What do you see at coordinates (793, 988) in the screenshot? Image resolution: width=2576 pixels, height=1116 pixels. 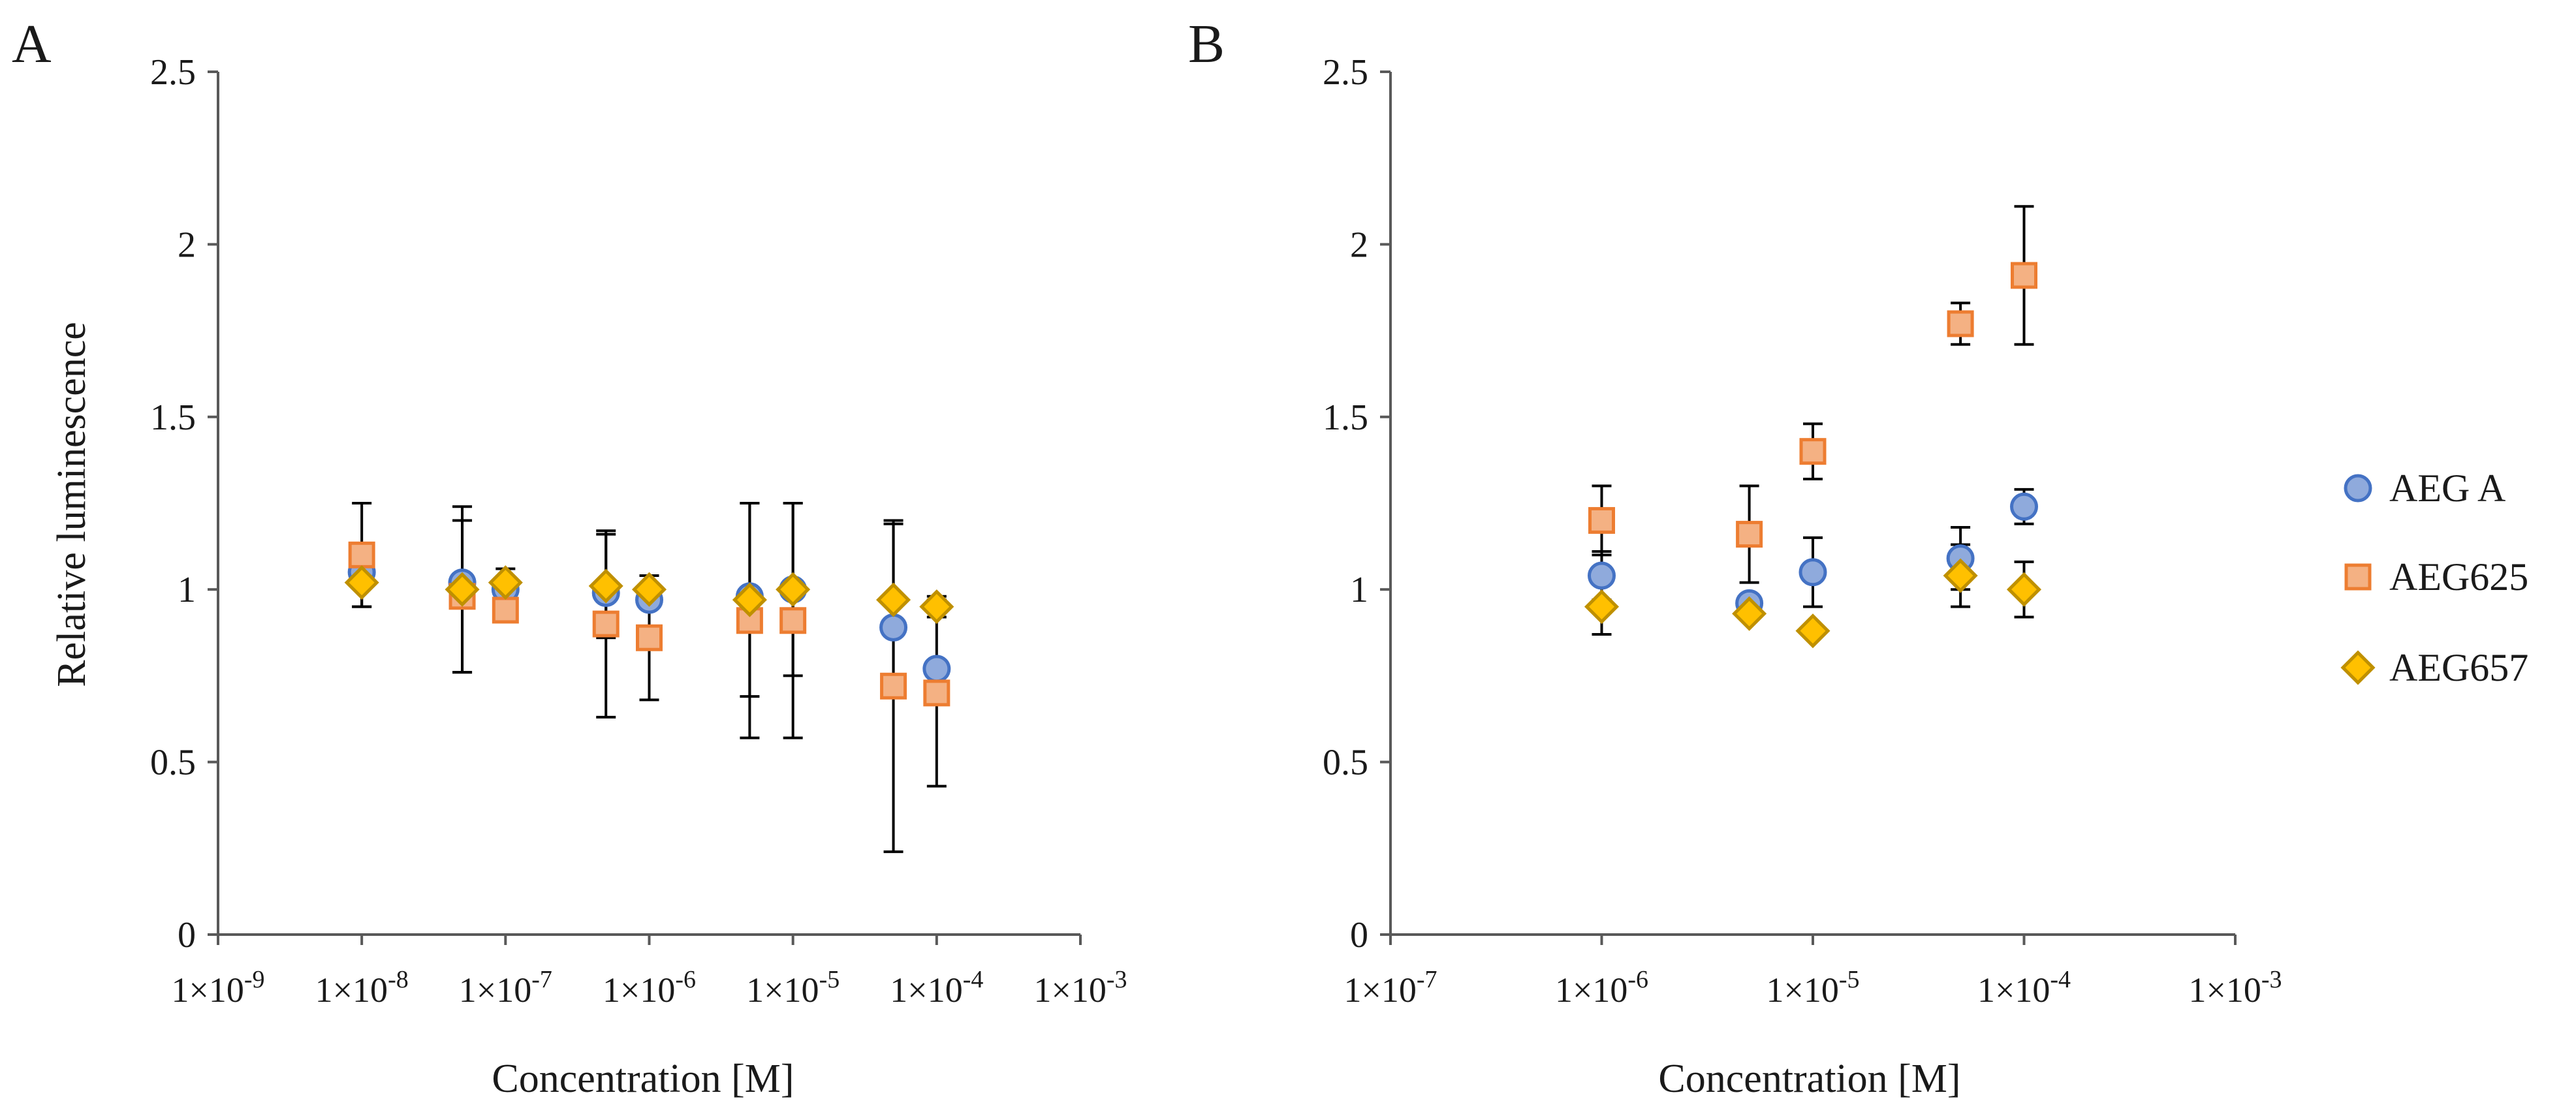 I see `panel-a-x-tick-label: 1×10⁻⁵` at bounding box center [793, 988].